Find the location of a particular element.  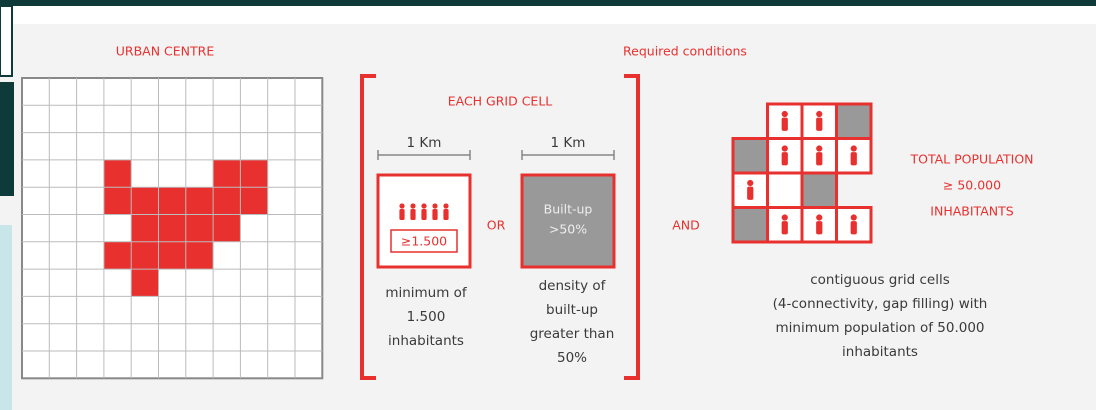

built-up-cell is located at coordinates (568, 221).